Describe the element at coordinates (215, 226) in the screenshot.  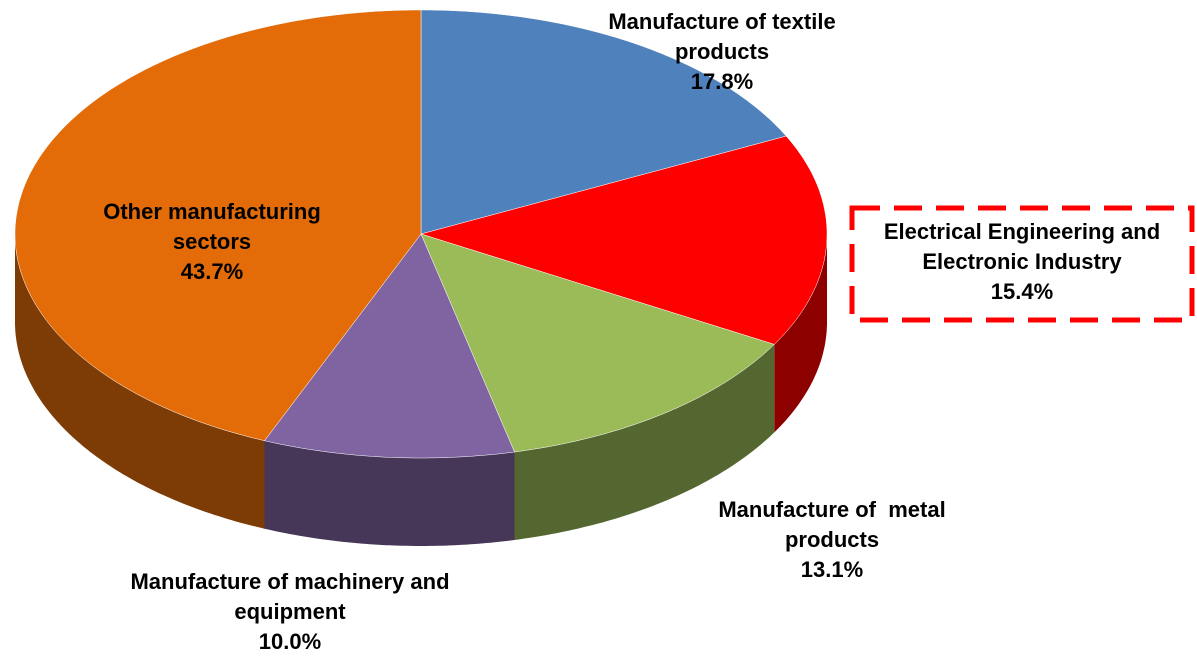
I see `category-label: Other manufacturing sectors` at that location.